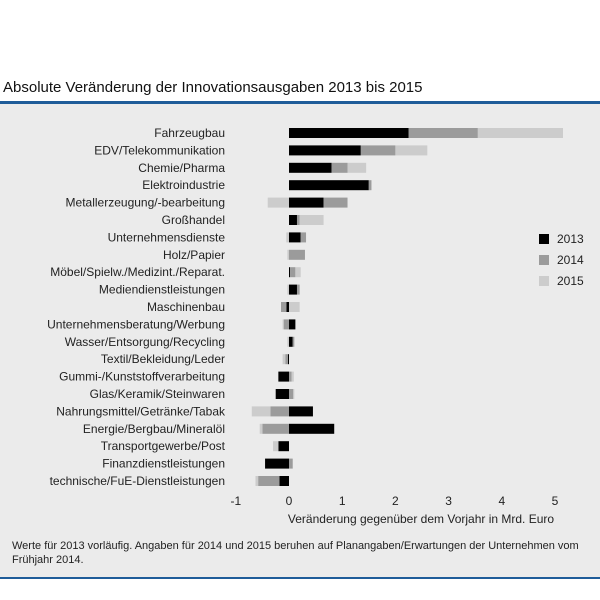 The width and height of the screenshot is (600, 600). Describe the element at coordinates (300, 102) in the screenshot. I see `title-rule` at that location.